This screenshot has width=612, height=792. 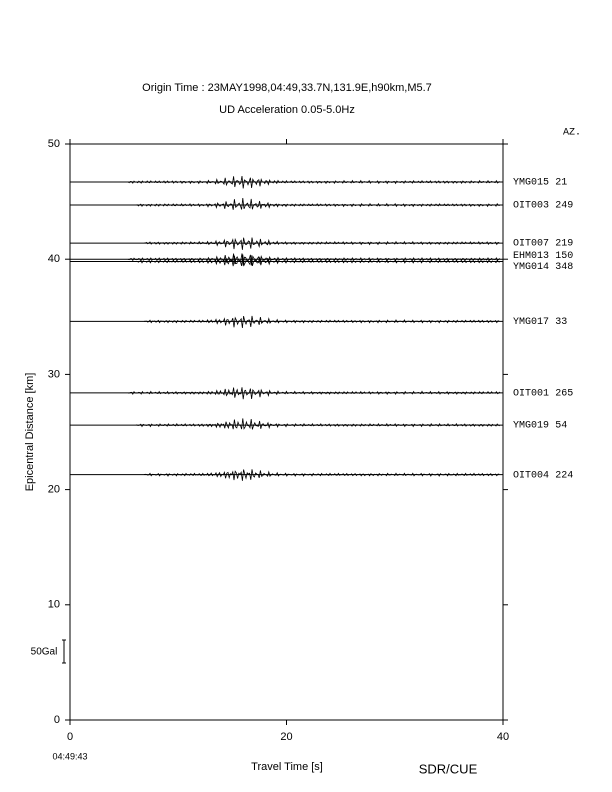 What do you see at coordinates (30, 432) in the screenshot?
I see `y-axis-label: Epicentral Distance [km]` at bounding box center [30, 432].